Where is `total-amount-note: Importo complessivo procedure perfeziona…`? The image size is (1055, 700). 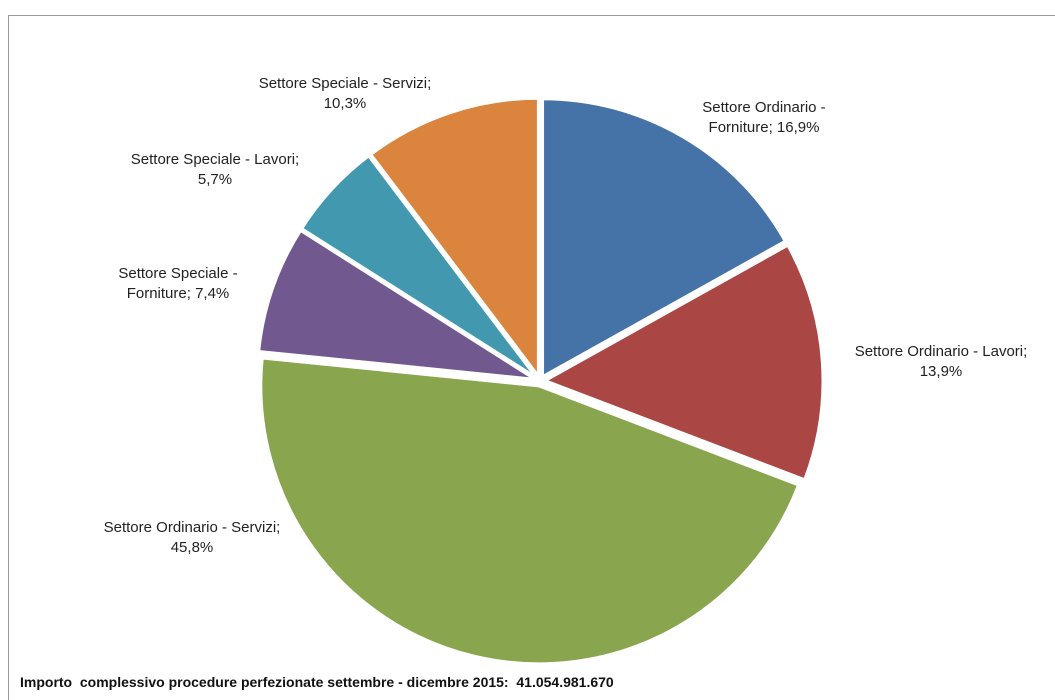 total-amount-note: Importo complessivo procedure perfeziona… is located at coordinates (317, 682).